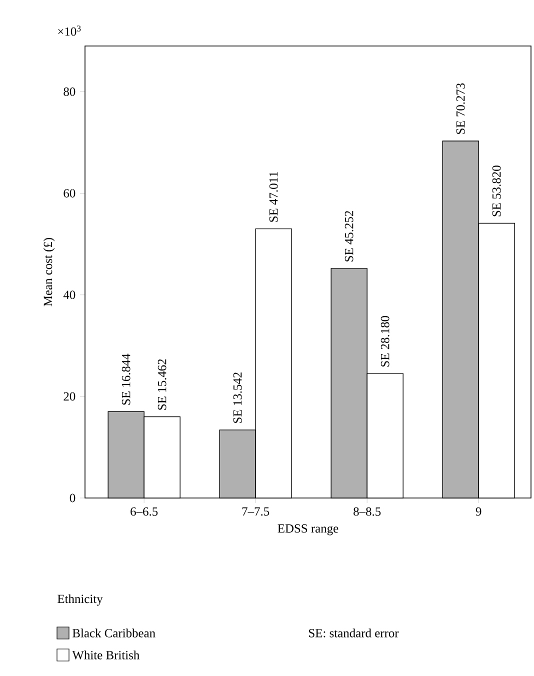 The width and height of the screenshot is (534, 676). Describe the element at coordinates (479, 511) in the screenshot. I see `x-tick-label: 9` at that location.